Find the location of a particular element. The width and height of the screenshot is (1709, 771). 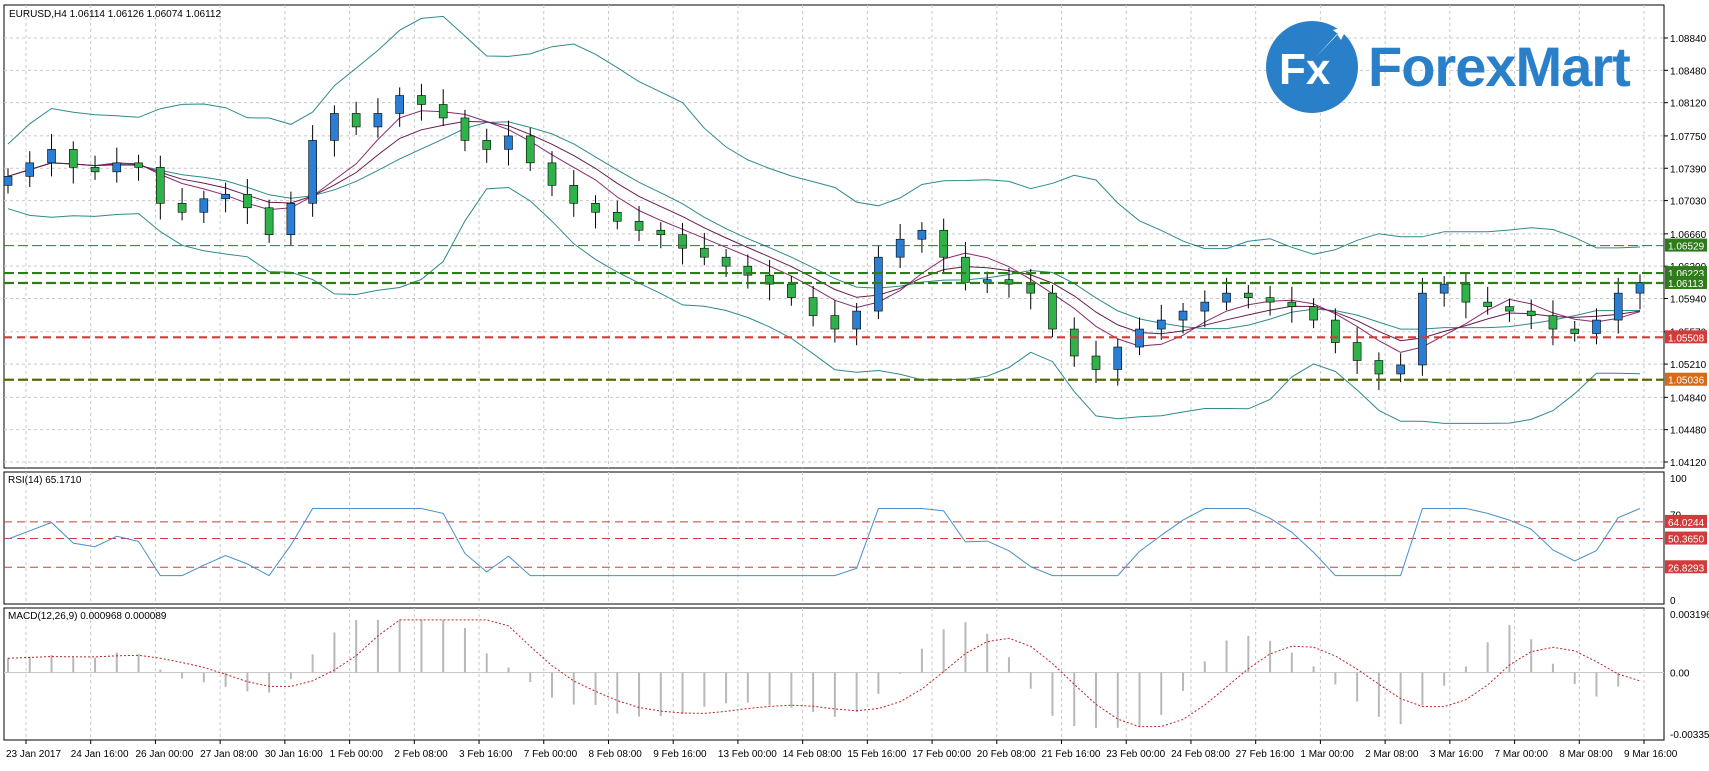

time-axis-label: 21 Feb 16:00 is located at coordinates (1071, 754).